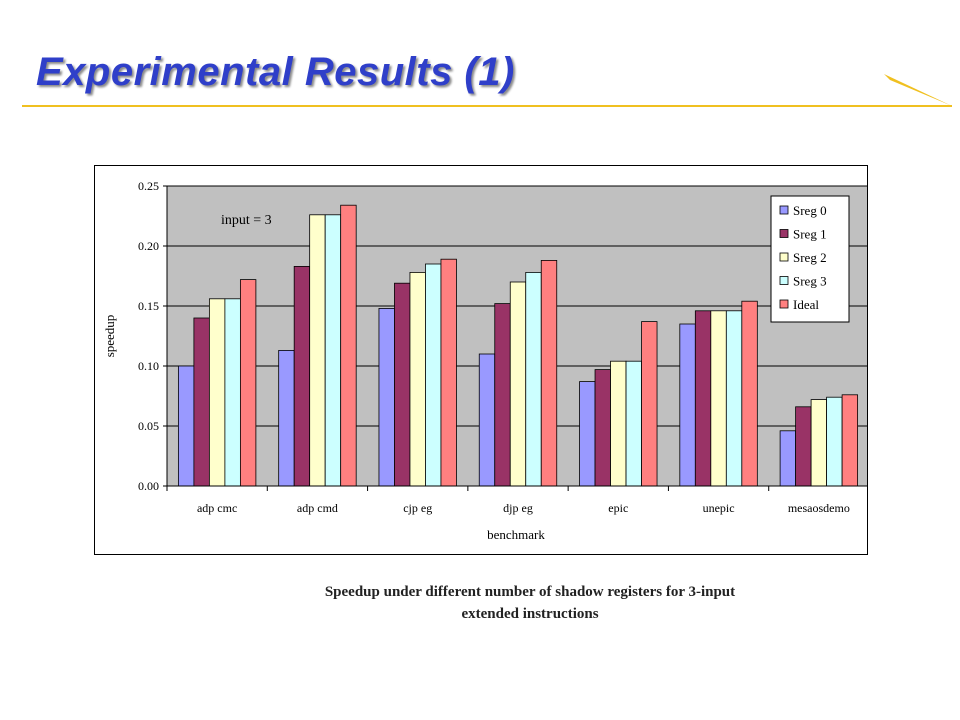  Describe the element at coordinates (275, 72) in the screenshot. I see `slide-title: Experimental Results (1)` at that location.